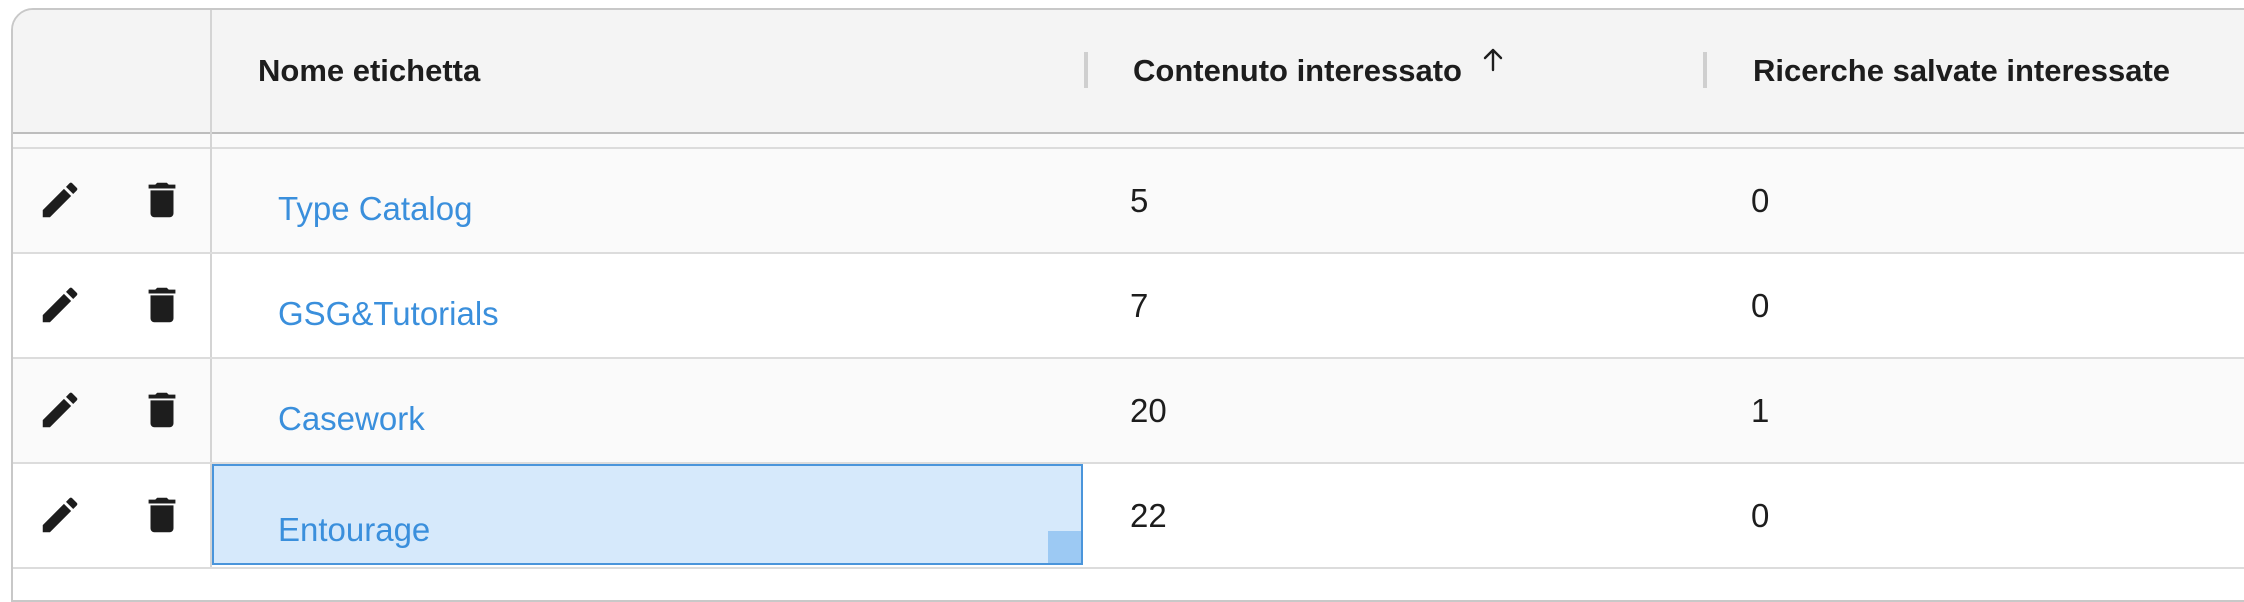 The height and width of the screenshot is (602, 2244). Describe the element at coordinates (1148, 410) in the screenshot. I see `content-count: 20` at that location.